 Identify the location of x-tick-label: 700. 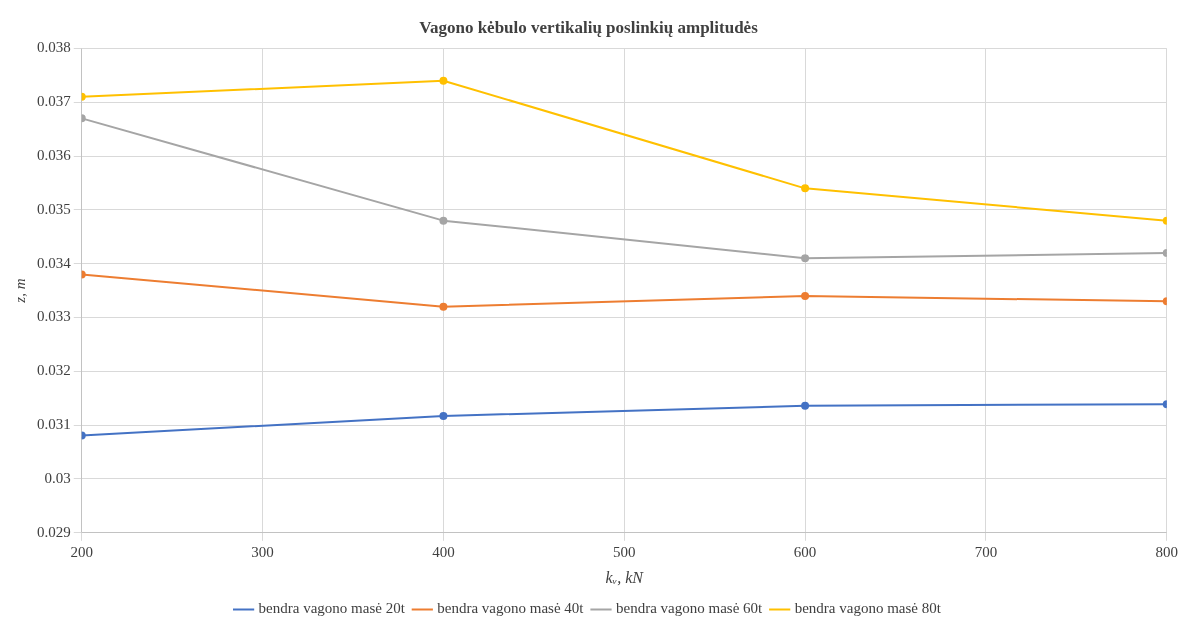
(986, 551).